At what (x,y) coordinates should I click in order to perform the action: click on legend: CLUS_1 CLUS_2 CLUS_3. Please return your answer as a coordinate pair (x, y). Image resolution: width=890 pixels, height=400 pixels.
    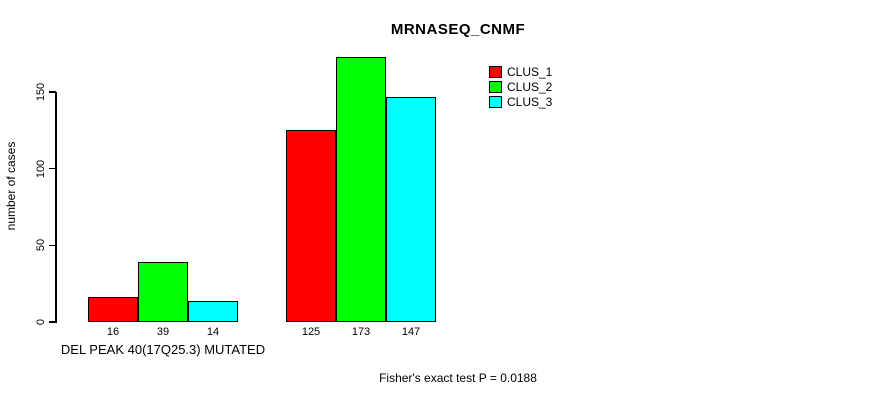
    Looking at the image, I should click on (520, 86).